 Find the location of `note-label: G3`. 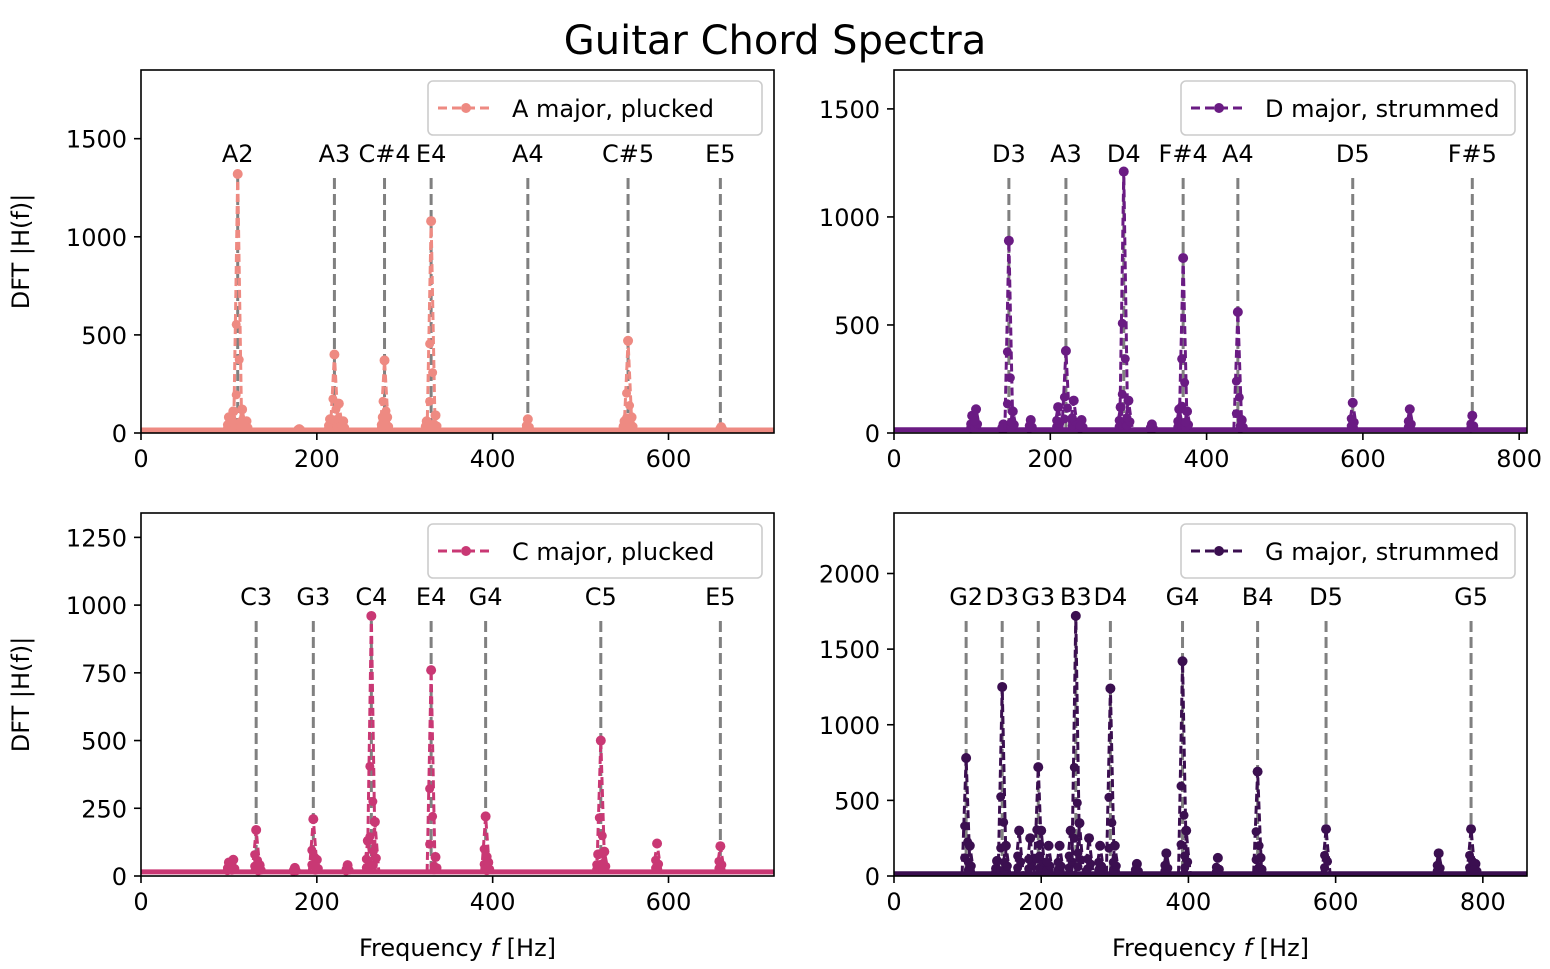

note-label: G3 is located at coordinates (313, 597).